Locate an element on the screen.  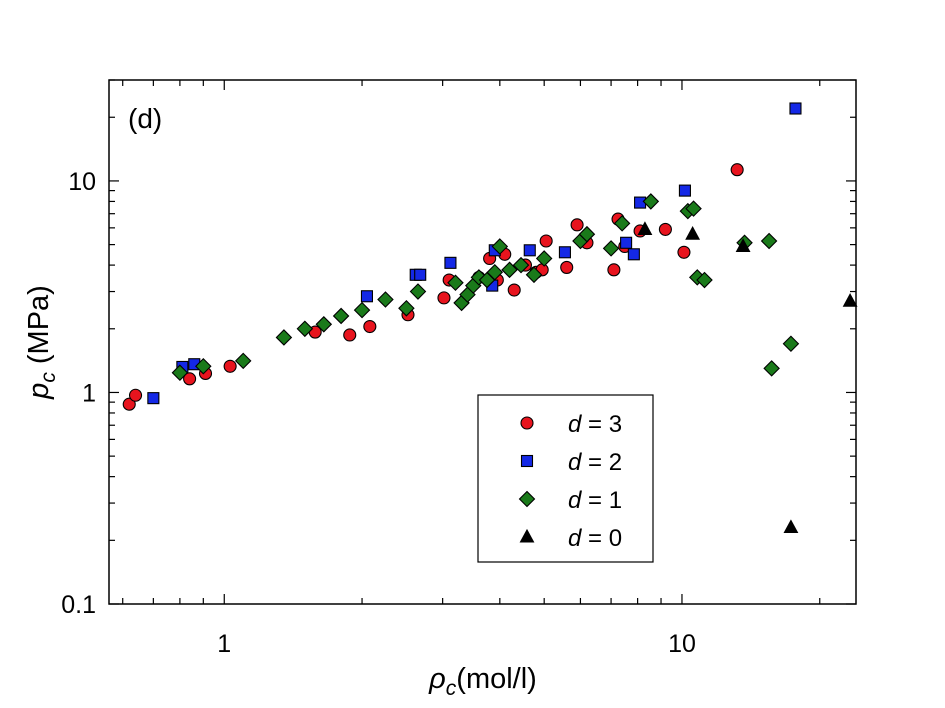
x-axis-label: ρc(mol/l) is located at coordinates (482, 681).